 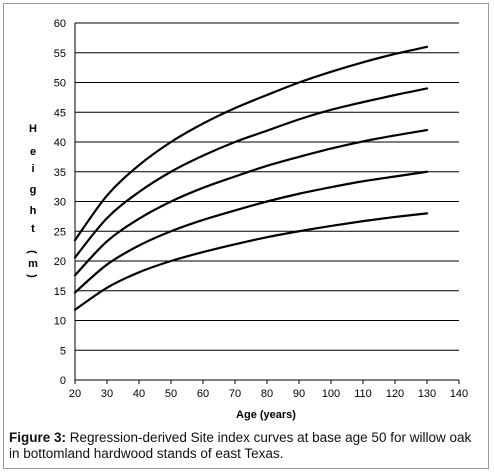 I want to click on y-tick-label: 15, so click(x=60, y=292).